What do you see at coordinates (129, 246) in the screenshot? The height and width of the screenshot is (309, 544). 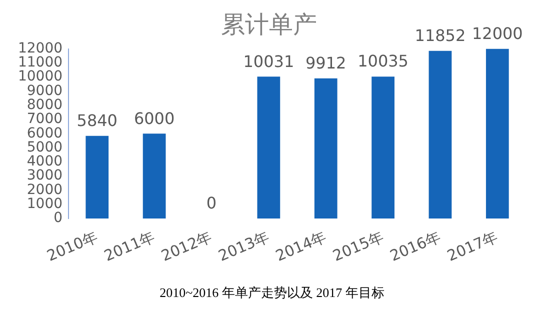 I see `x-tick-label: 2011年` at bounding box center [129, 246].